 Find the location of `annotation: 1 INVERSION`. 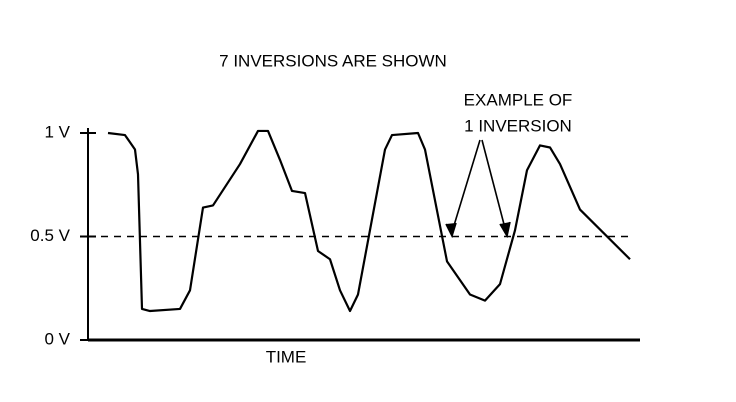

annotation: 1 INVERSION is located at coordinates (518, 125).